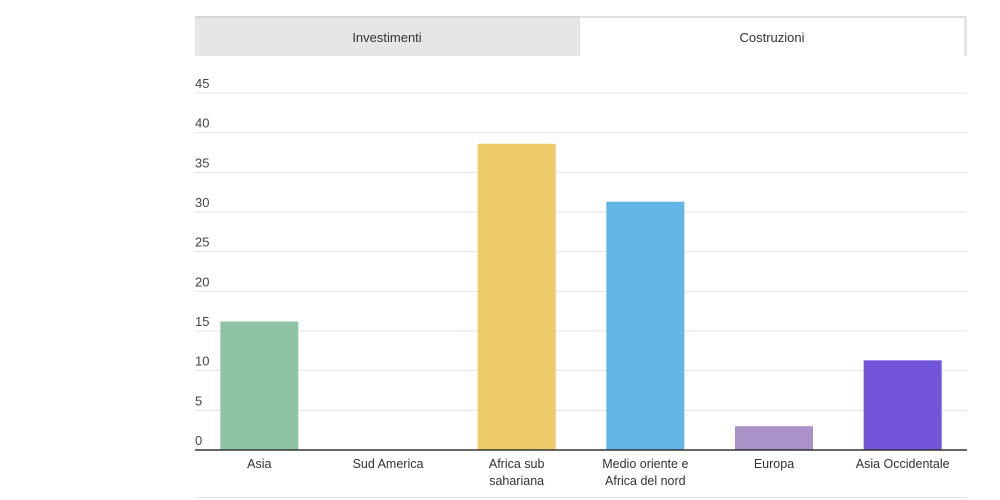  What do you see at coordinates (774, 464) in the screenshot?
I see `x-category-label: Europa` at bounding box center [774, 464].